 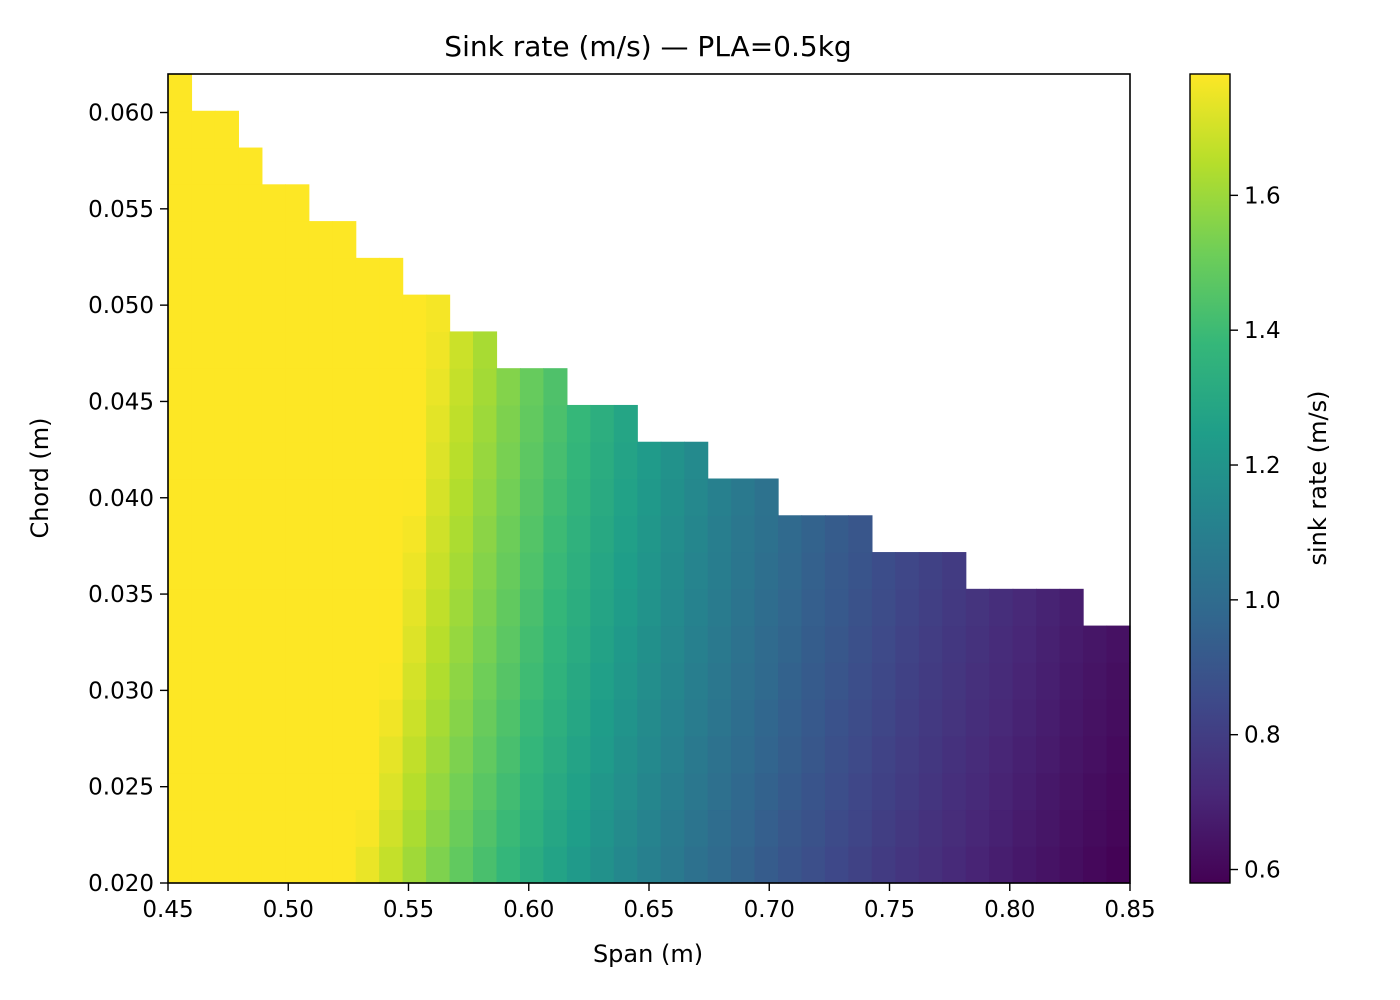 I want to click on y-tick-label: 0.025, so click(x=121, y=788).